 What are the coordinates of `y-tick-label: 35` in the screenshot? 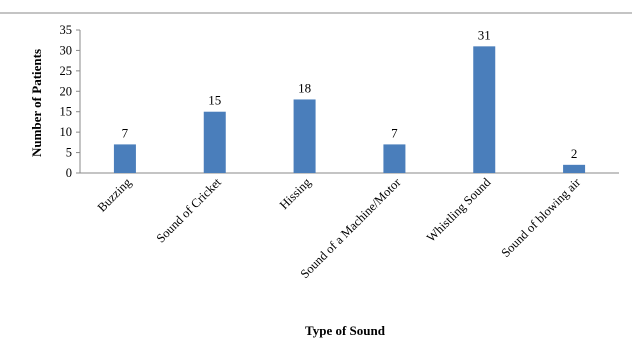 It's located at (66, 30).